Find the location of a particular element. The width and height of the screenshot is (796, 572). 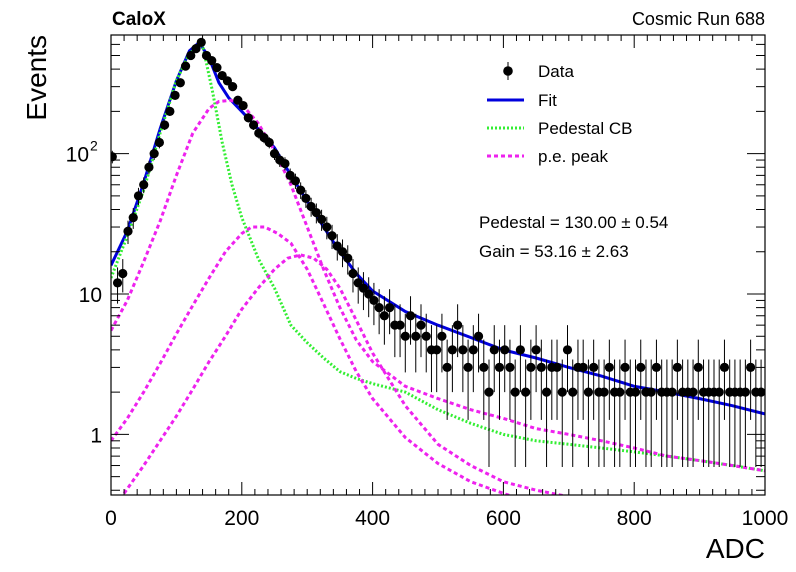

y-tick-label: 1 is located at coordinates (96, 435).